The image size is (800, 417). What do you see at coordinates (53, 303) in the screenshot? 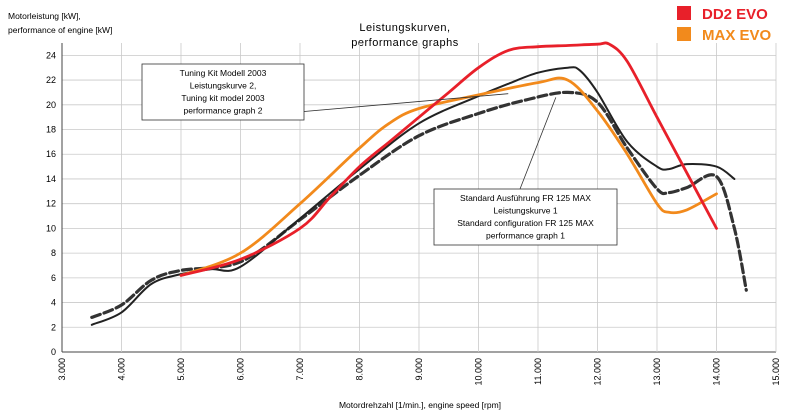
I see `y-tick-label: 4` at bounding box center [53, 303].